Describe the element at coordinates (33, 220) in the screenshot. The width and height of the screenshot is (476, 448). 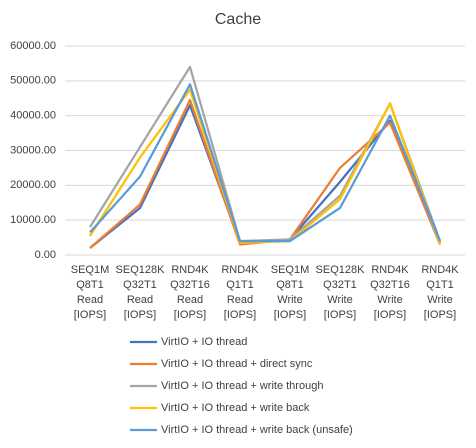
I see `y-tick-label: 10000.00` at that location.